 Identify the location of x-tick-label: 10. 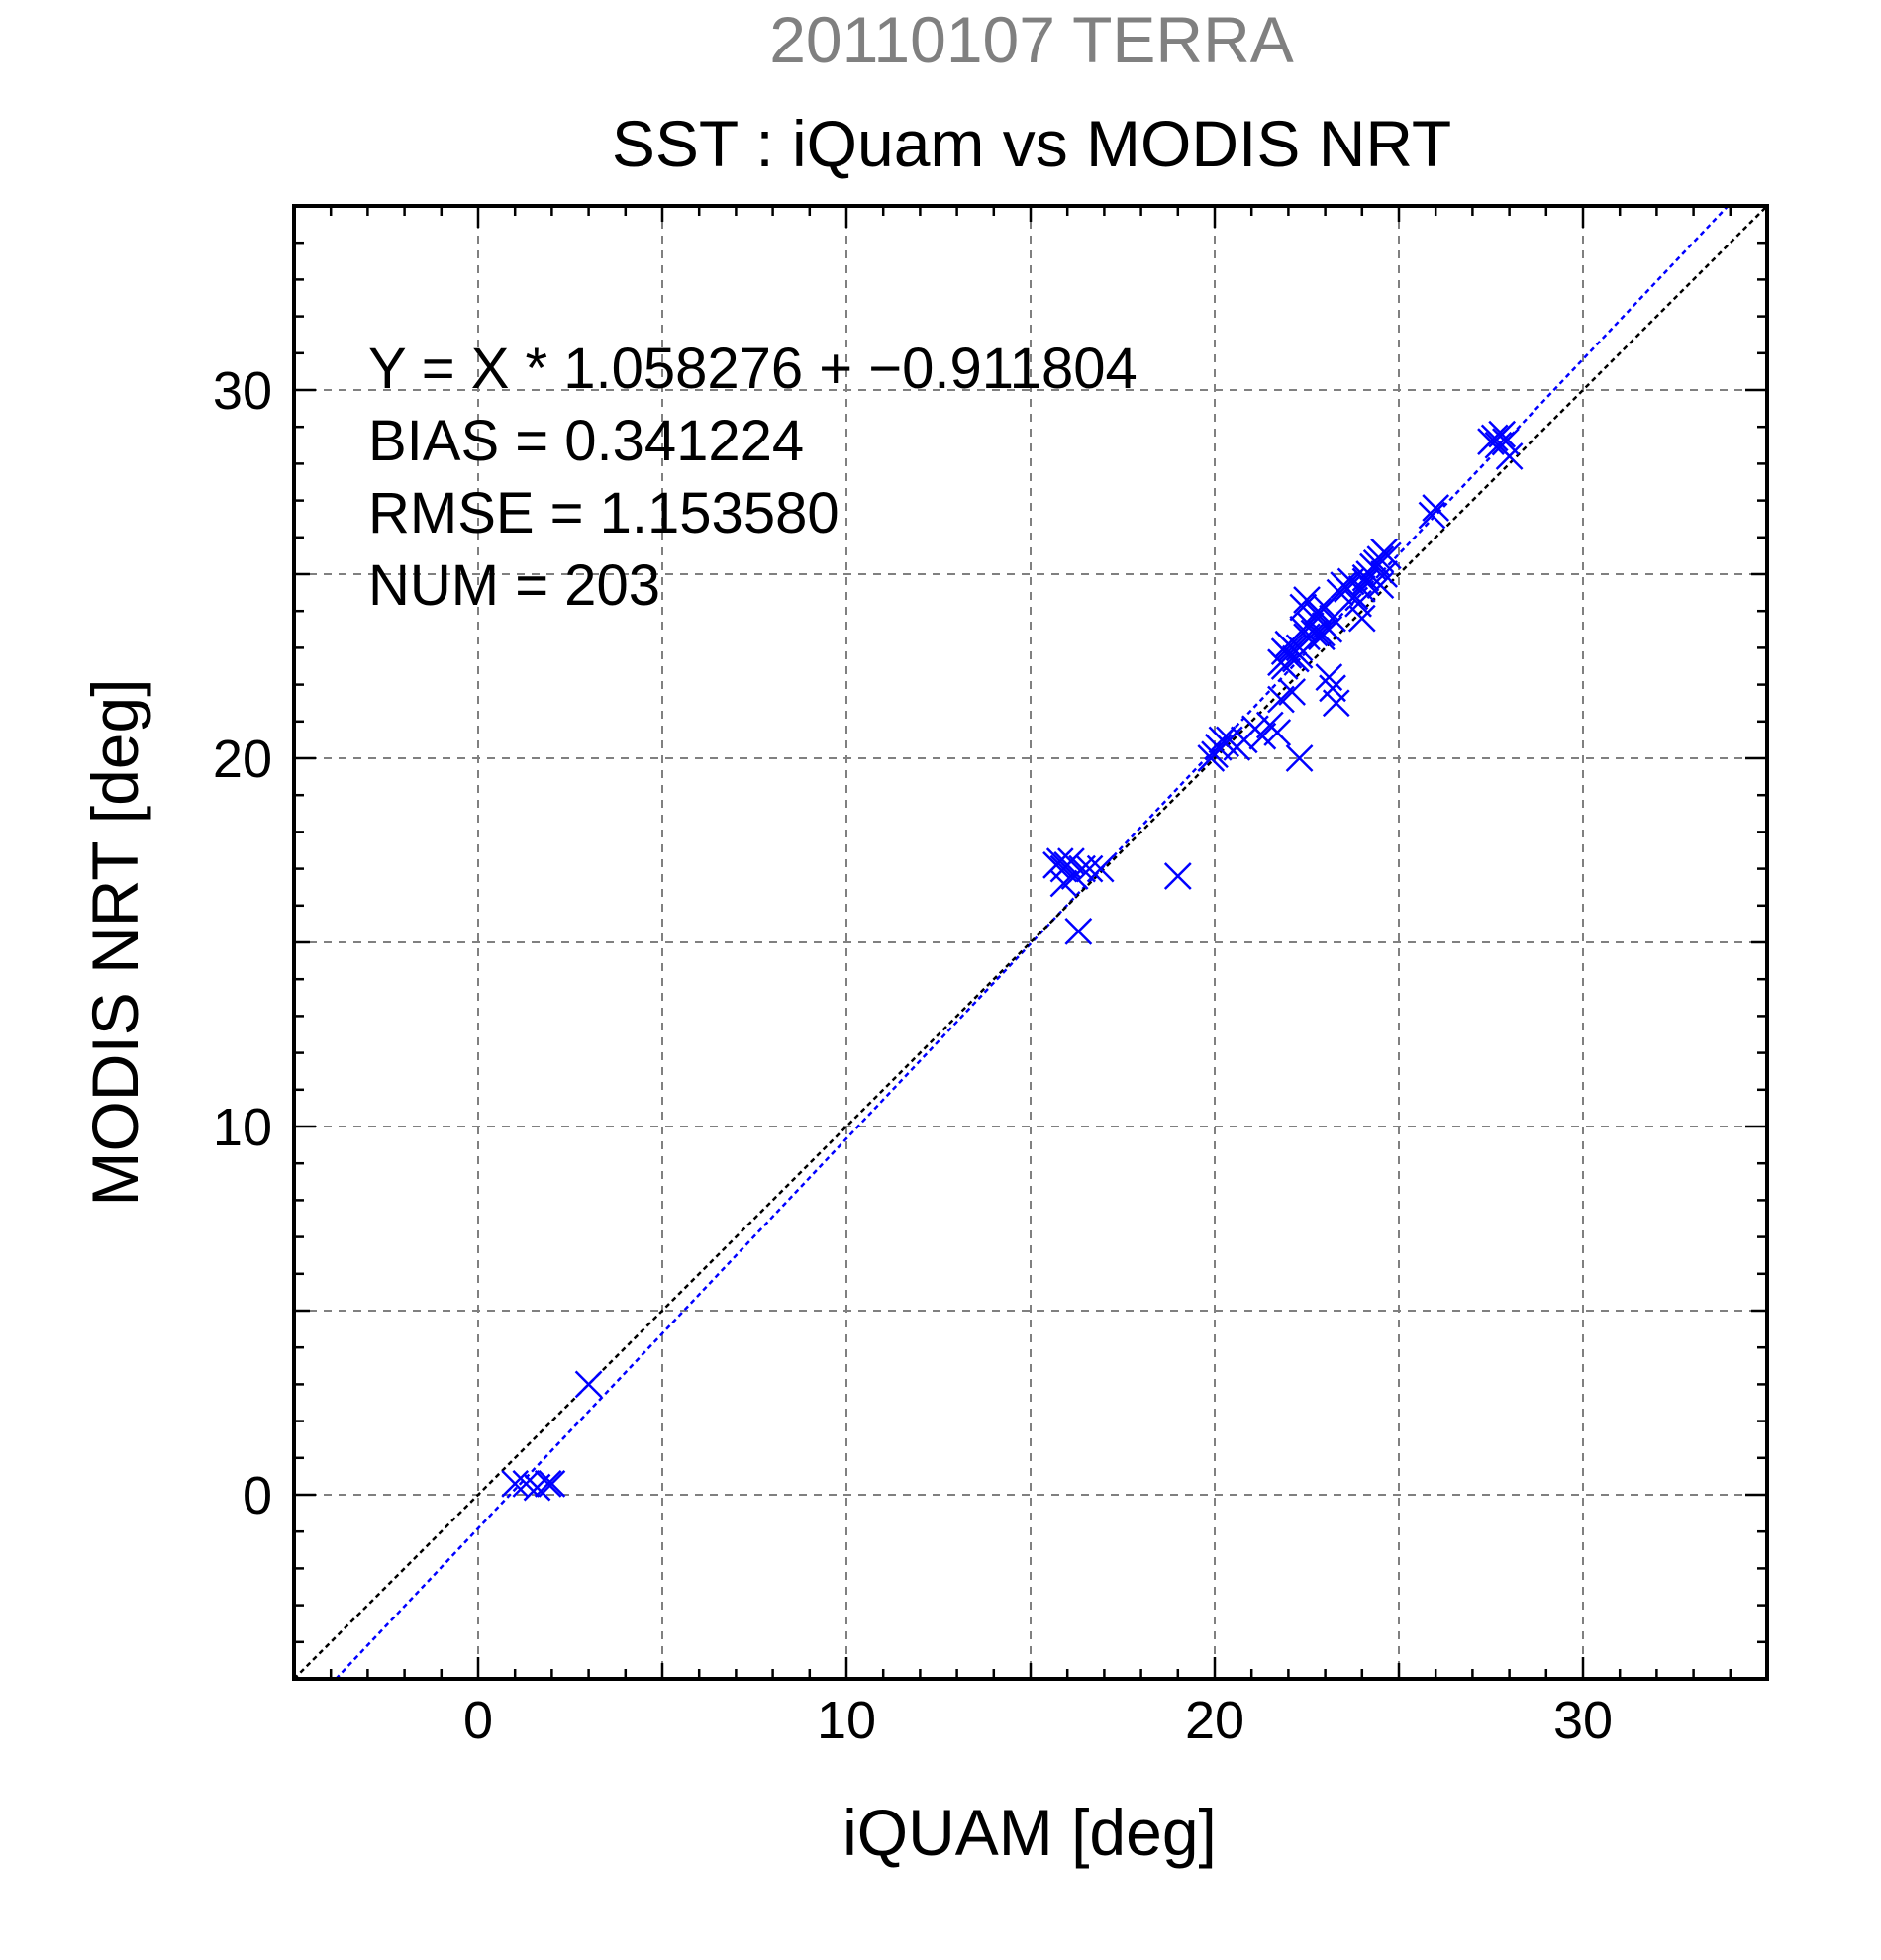
(846, 1720).